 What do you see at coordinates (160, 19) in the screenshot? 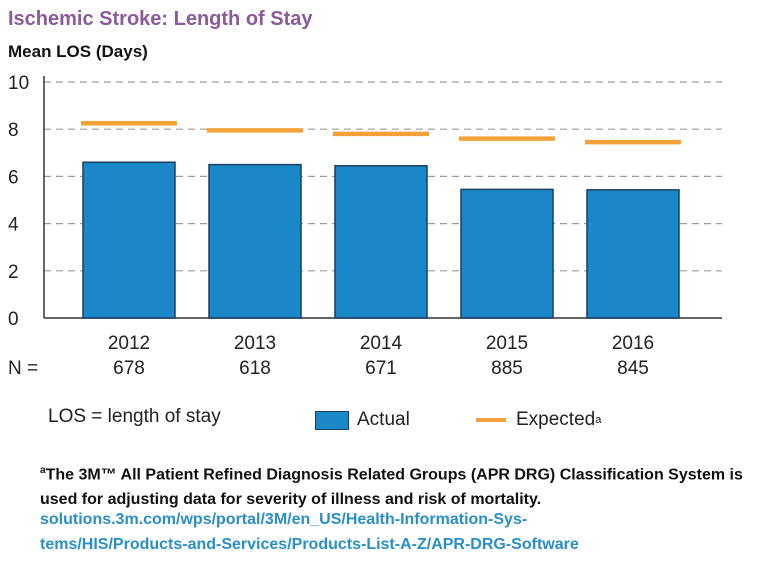
I see `chart-title: Ischemic Stroke: Length of Stay` at bounding box center [160, 19].